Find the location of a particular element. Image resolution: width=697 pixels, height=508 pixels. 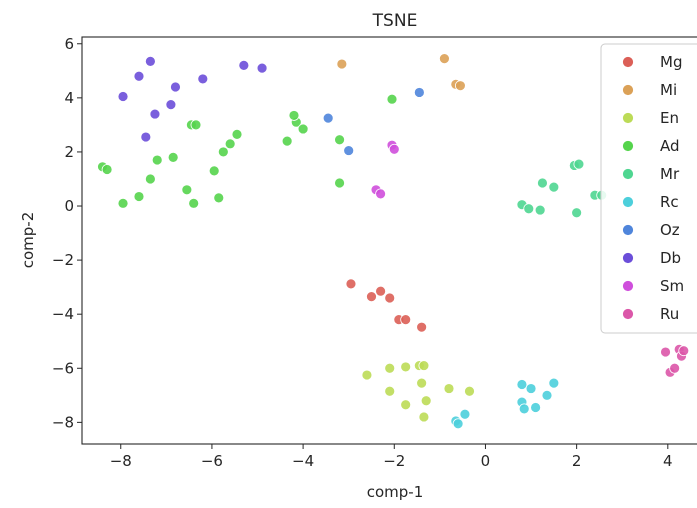

x-axis: −8 −6 −4 −2 0 2 4 is located at coordinates (391, 457).